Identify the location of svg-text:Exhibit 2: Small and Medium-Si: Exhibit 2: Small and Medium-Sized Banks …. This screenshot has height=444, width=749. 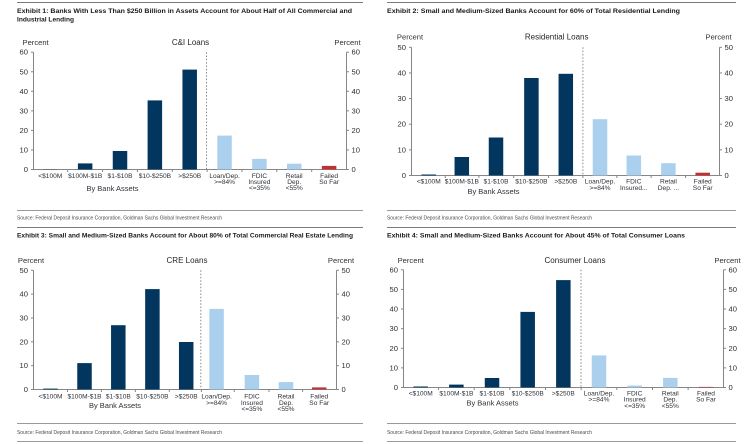
(533, 11).